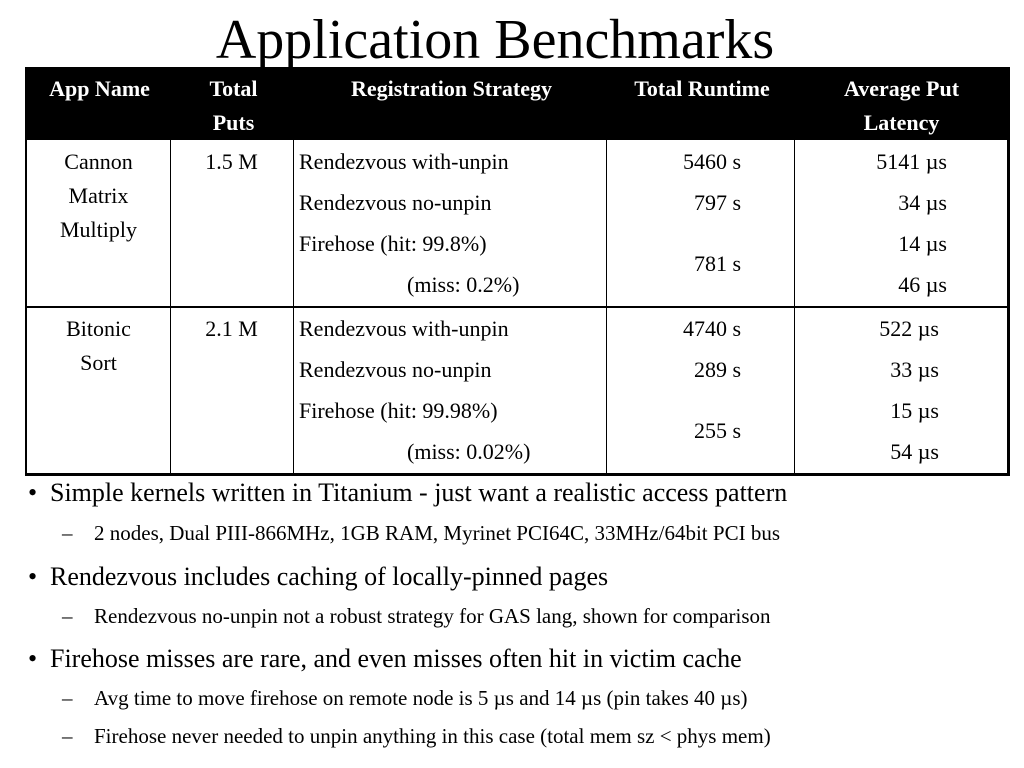 The width and height of the screenshot is (1024, 768). I want to click on average-put-latency: 15 µs, so click(914, 410).